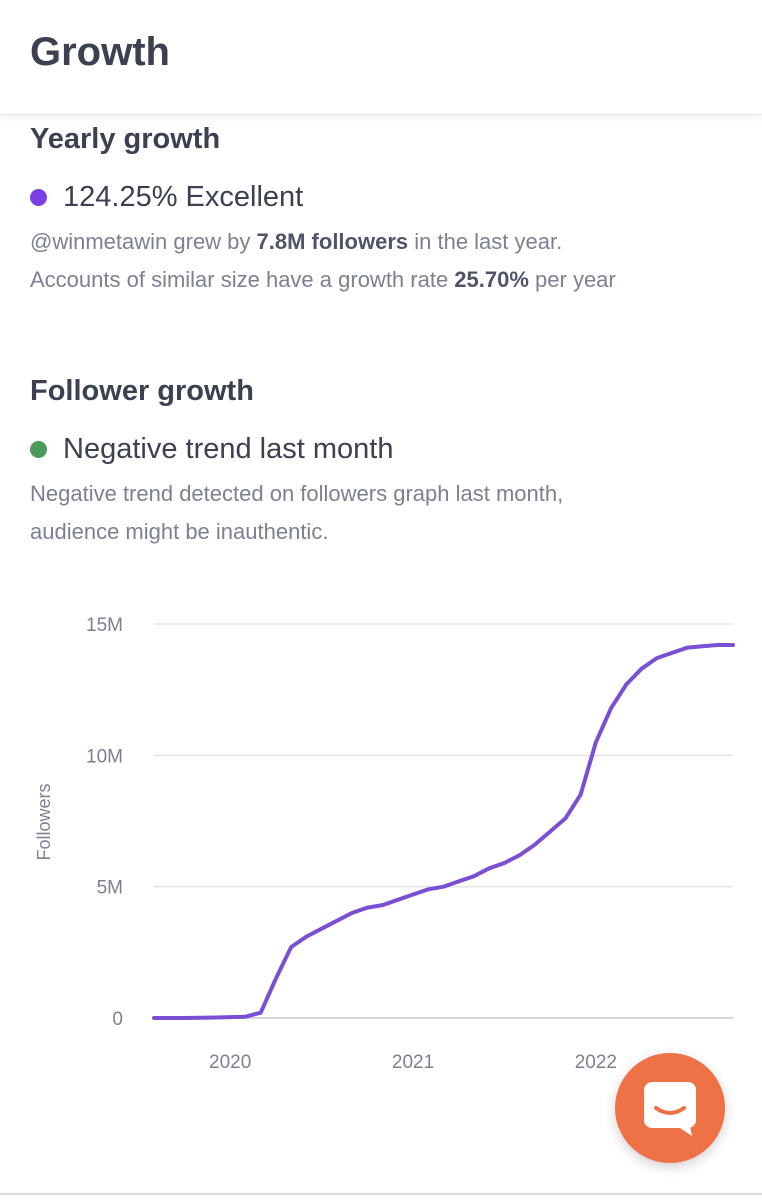 Image resolution: width=762 pixels, height=1200 pixels. What do you see at coordinates (125, 139) in the screenshot?
I see `yearly-growth-title: Yearly growth` at bounding box center [125, 139].